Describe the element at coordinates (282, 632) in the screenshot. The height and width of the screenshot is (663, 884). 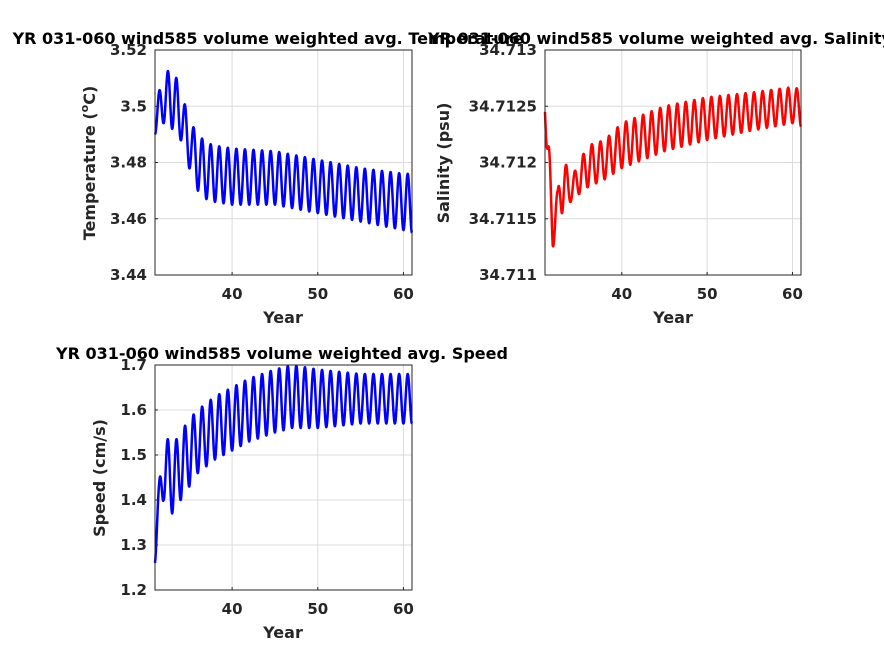
I see `speed-xlabel: Year` at that location.